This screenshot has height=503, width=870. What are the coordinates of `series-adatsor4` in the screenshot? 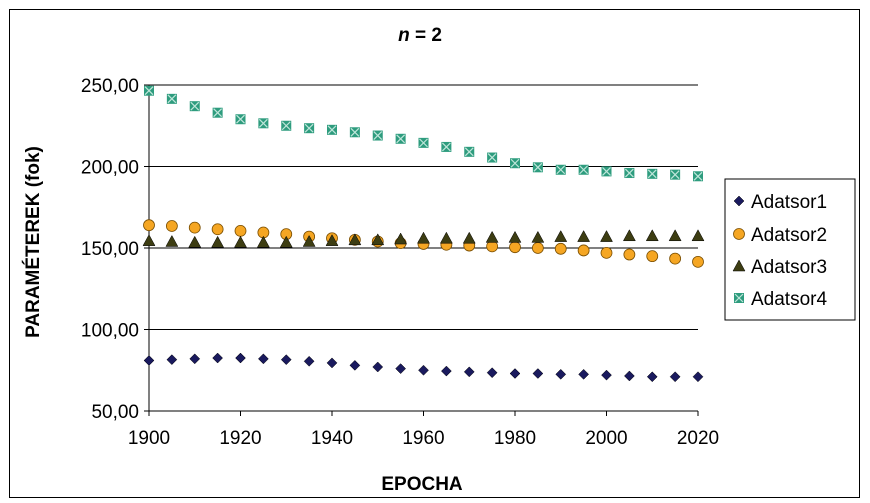 It's located at (423, 133).